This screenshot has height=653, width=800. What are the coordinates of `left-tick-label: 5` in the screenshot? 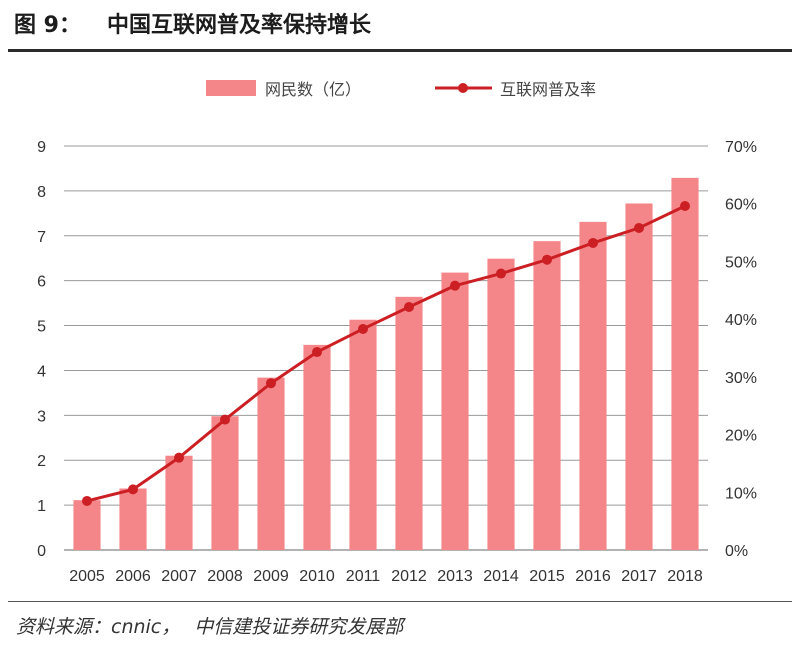 It's located at (41, 327).